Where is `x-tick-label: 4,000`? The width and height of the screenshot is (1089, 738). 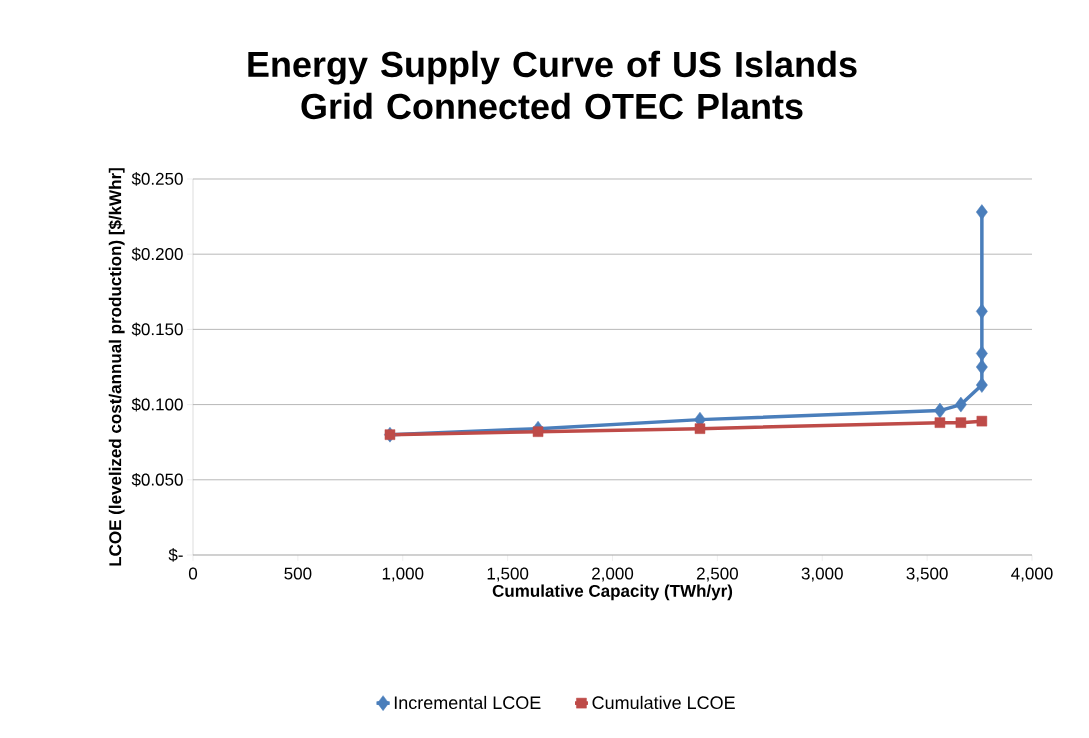
x-tick-label: 4,000 is located at coordinates (1032, 574).